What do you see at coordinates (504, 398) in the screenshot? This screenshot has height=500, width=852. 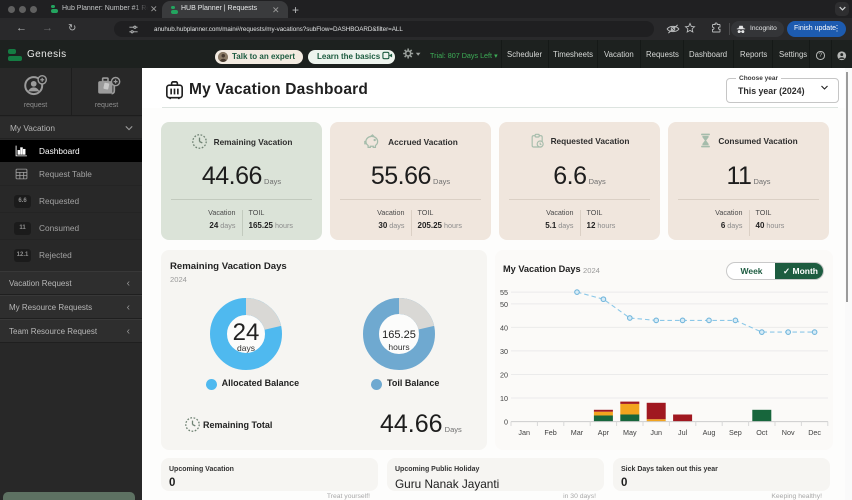 I see `svg-text: 10` at bounding box center [504, 398].